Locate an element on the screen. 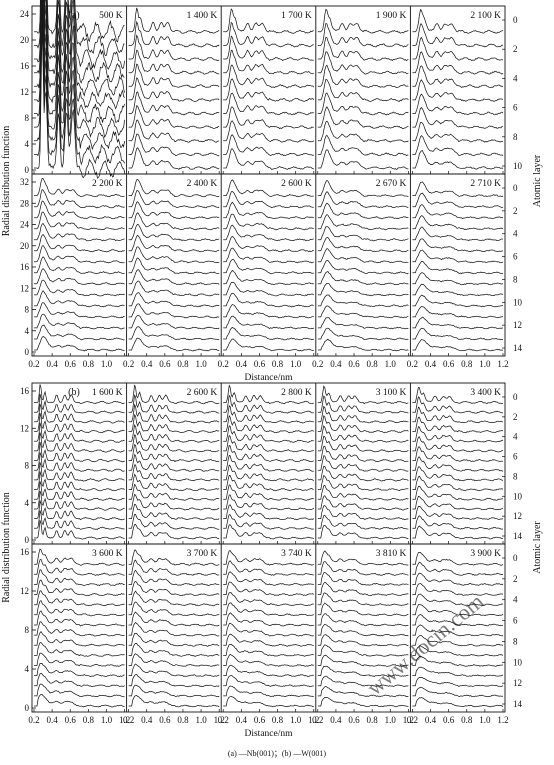  panel-0-row-1-layer-tick-4: 8 is located at coordinates (515, 279).